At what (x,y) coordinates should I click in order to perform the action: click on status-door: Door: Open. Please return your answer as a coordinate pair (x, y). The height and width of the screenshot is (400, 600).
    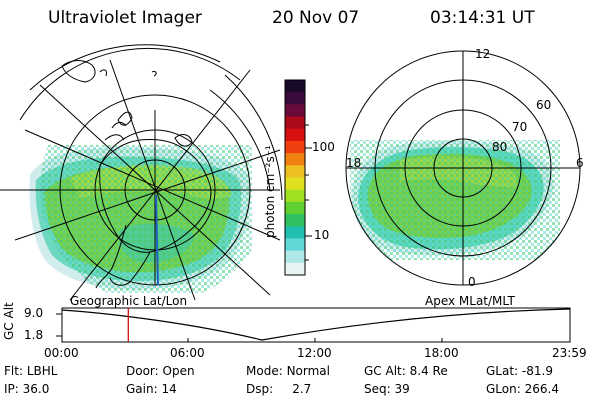
    Looking at the image, I should click on (160, 371).